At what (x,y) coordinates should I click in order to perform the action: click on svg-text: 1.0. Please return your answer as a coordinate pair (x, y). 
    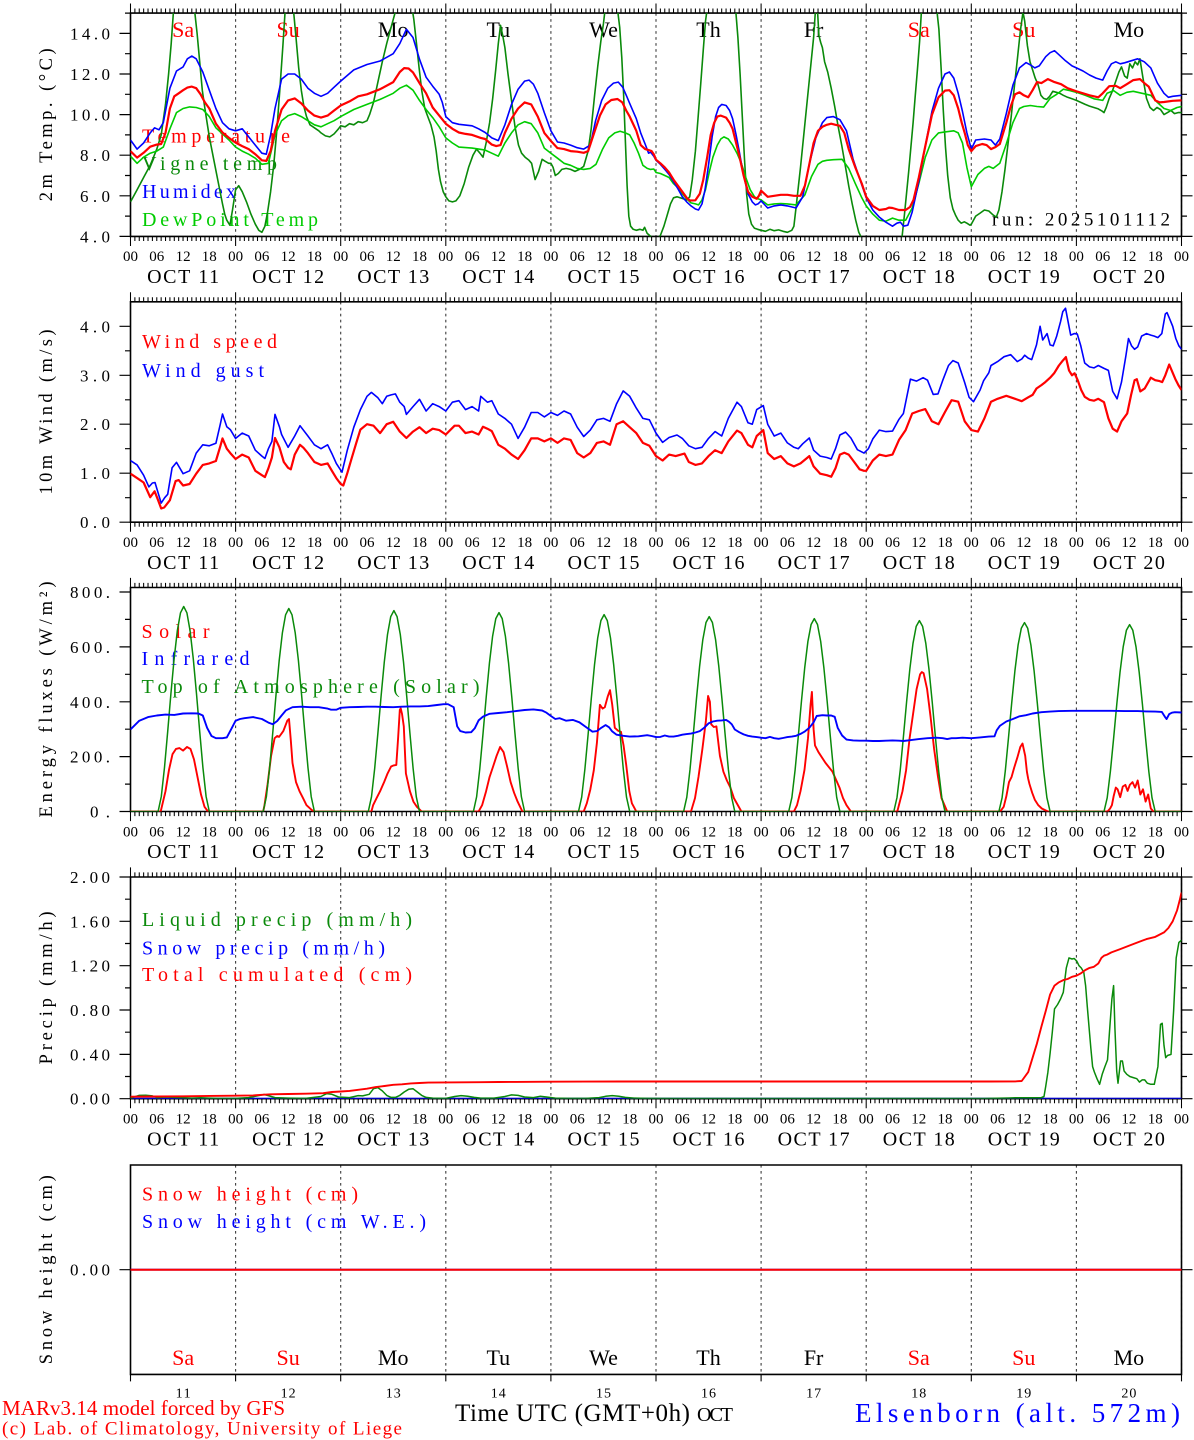
    Looking at the image, I should click on (95, 473).